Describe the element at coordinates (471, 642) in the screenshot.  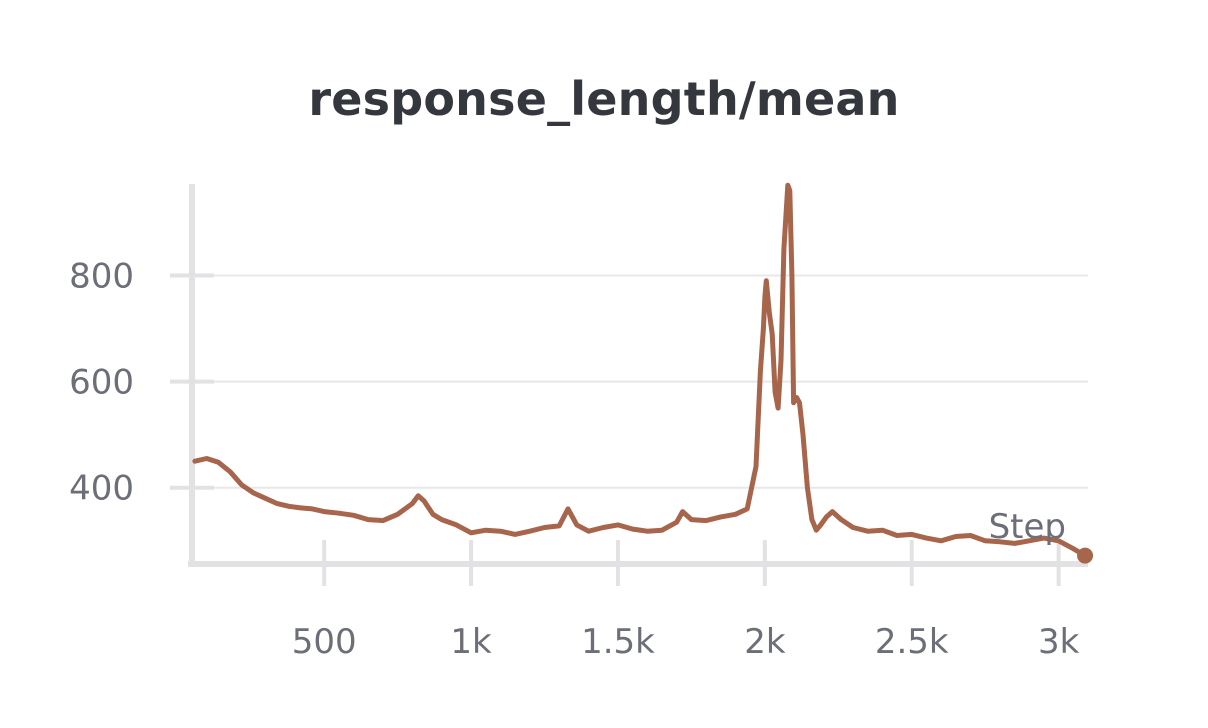
I see `x-tick-label: 1k` at that location.